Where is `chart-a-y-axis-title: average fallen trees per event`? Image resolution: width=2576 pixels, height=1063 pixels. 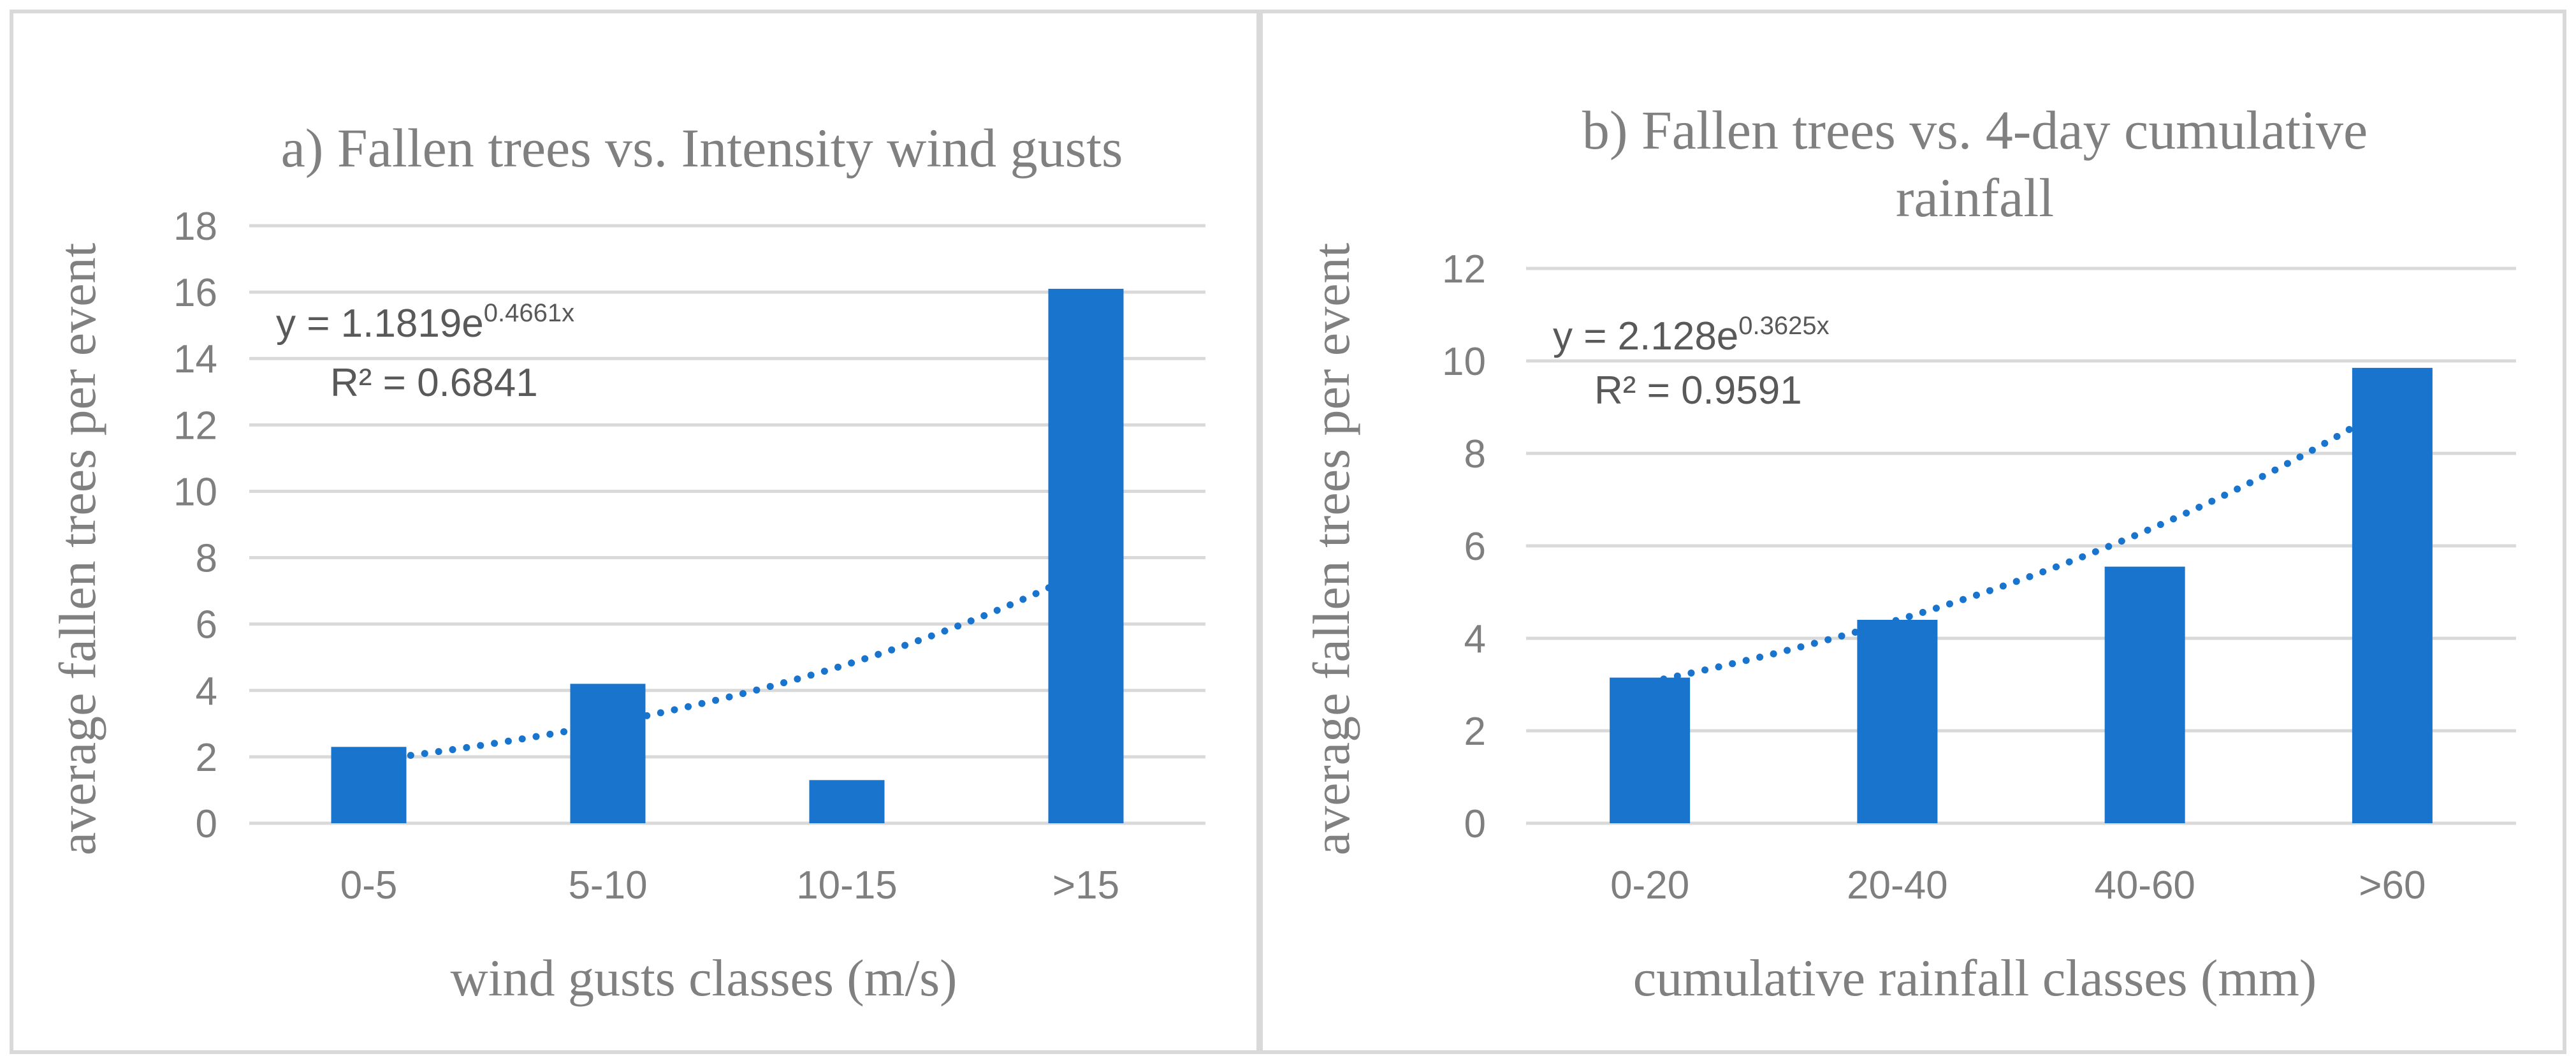
chart-a-y-axis-title: average fallen trees per event is located at coordinates (77, 548).